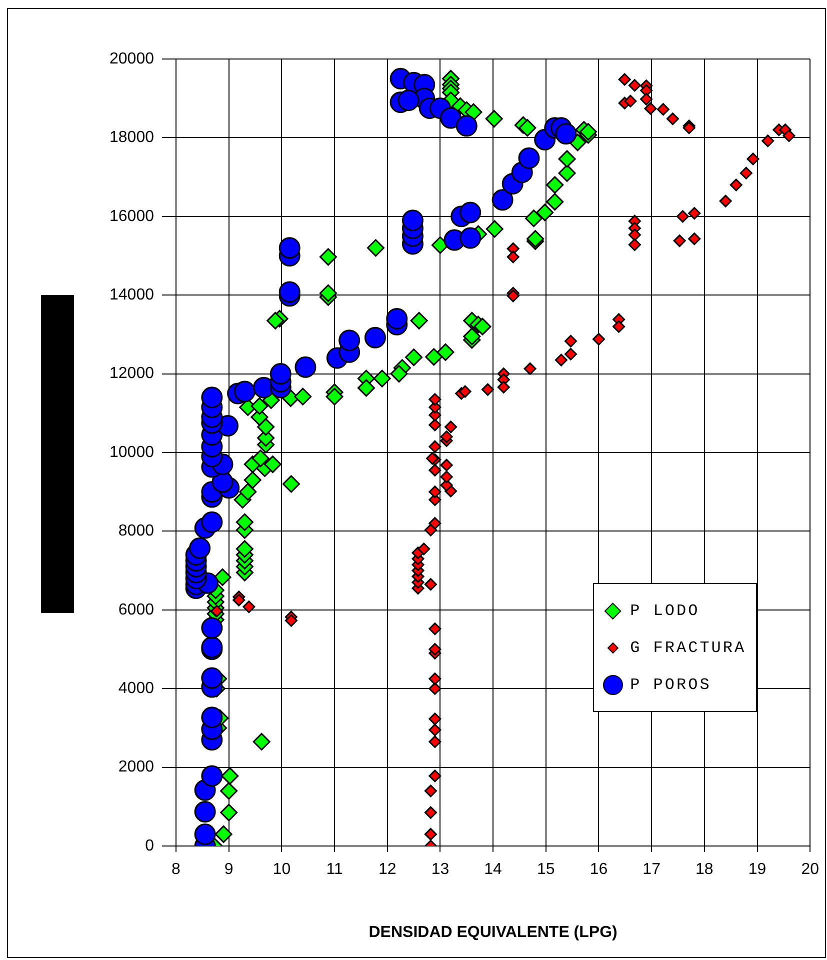 This screenshot has height=960, width=827. What do you see at coordinates (132, 216) in the screenshot?
I see `y-tick-label: 16000` at bounding box center [132, 216].